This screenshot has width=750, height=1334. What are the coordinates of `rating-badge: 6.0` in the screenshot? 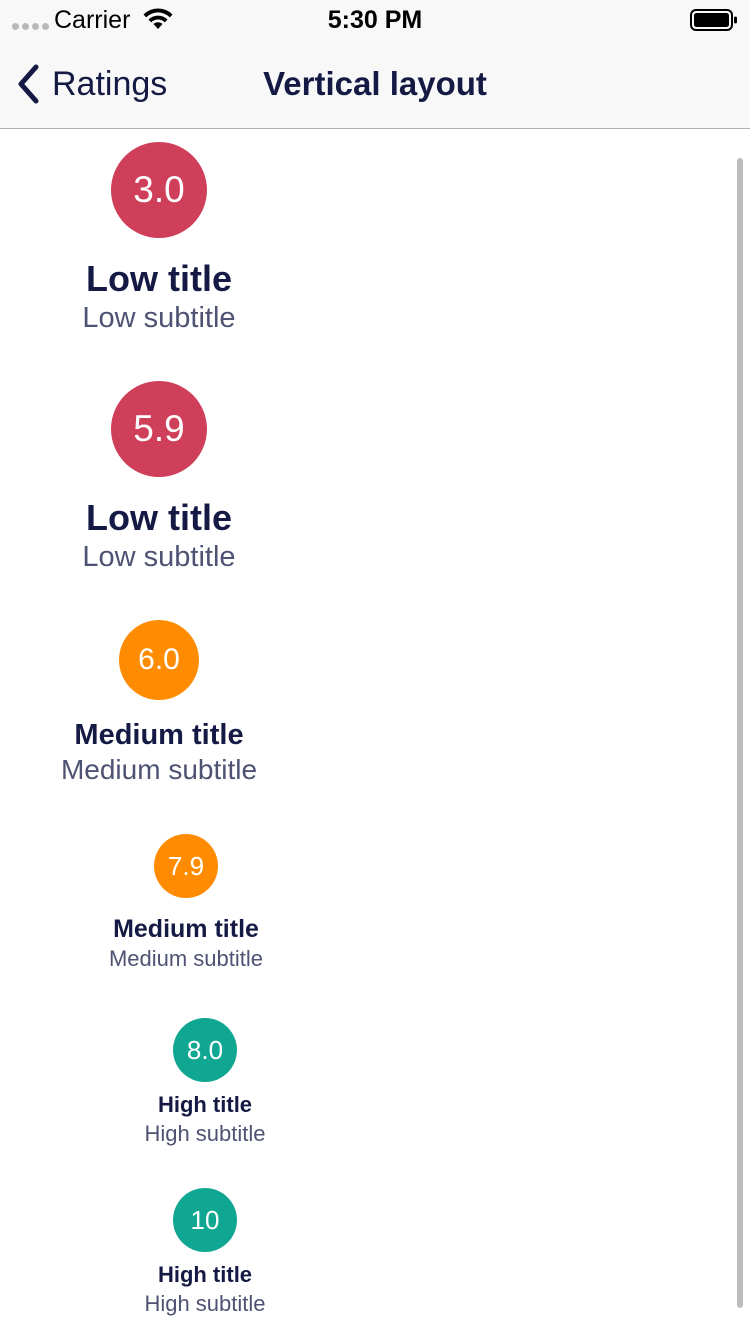 It's located at (159, 660).